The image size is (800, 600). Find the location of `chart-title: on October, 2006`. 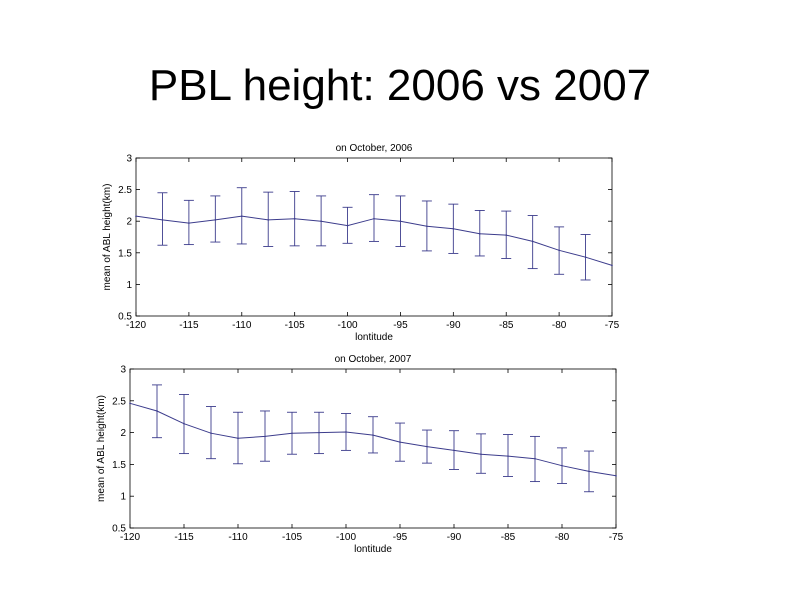

chart-title: on October, 2006 is located at coordinates (374, 148).